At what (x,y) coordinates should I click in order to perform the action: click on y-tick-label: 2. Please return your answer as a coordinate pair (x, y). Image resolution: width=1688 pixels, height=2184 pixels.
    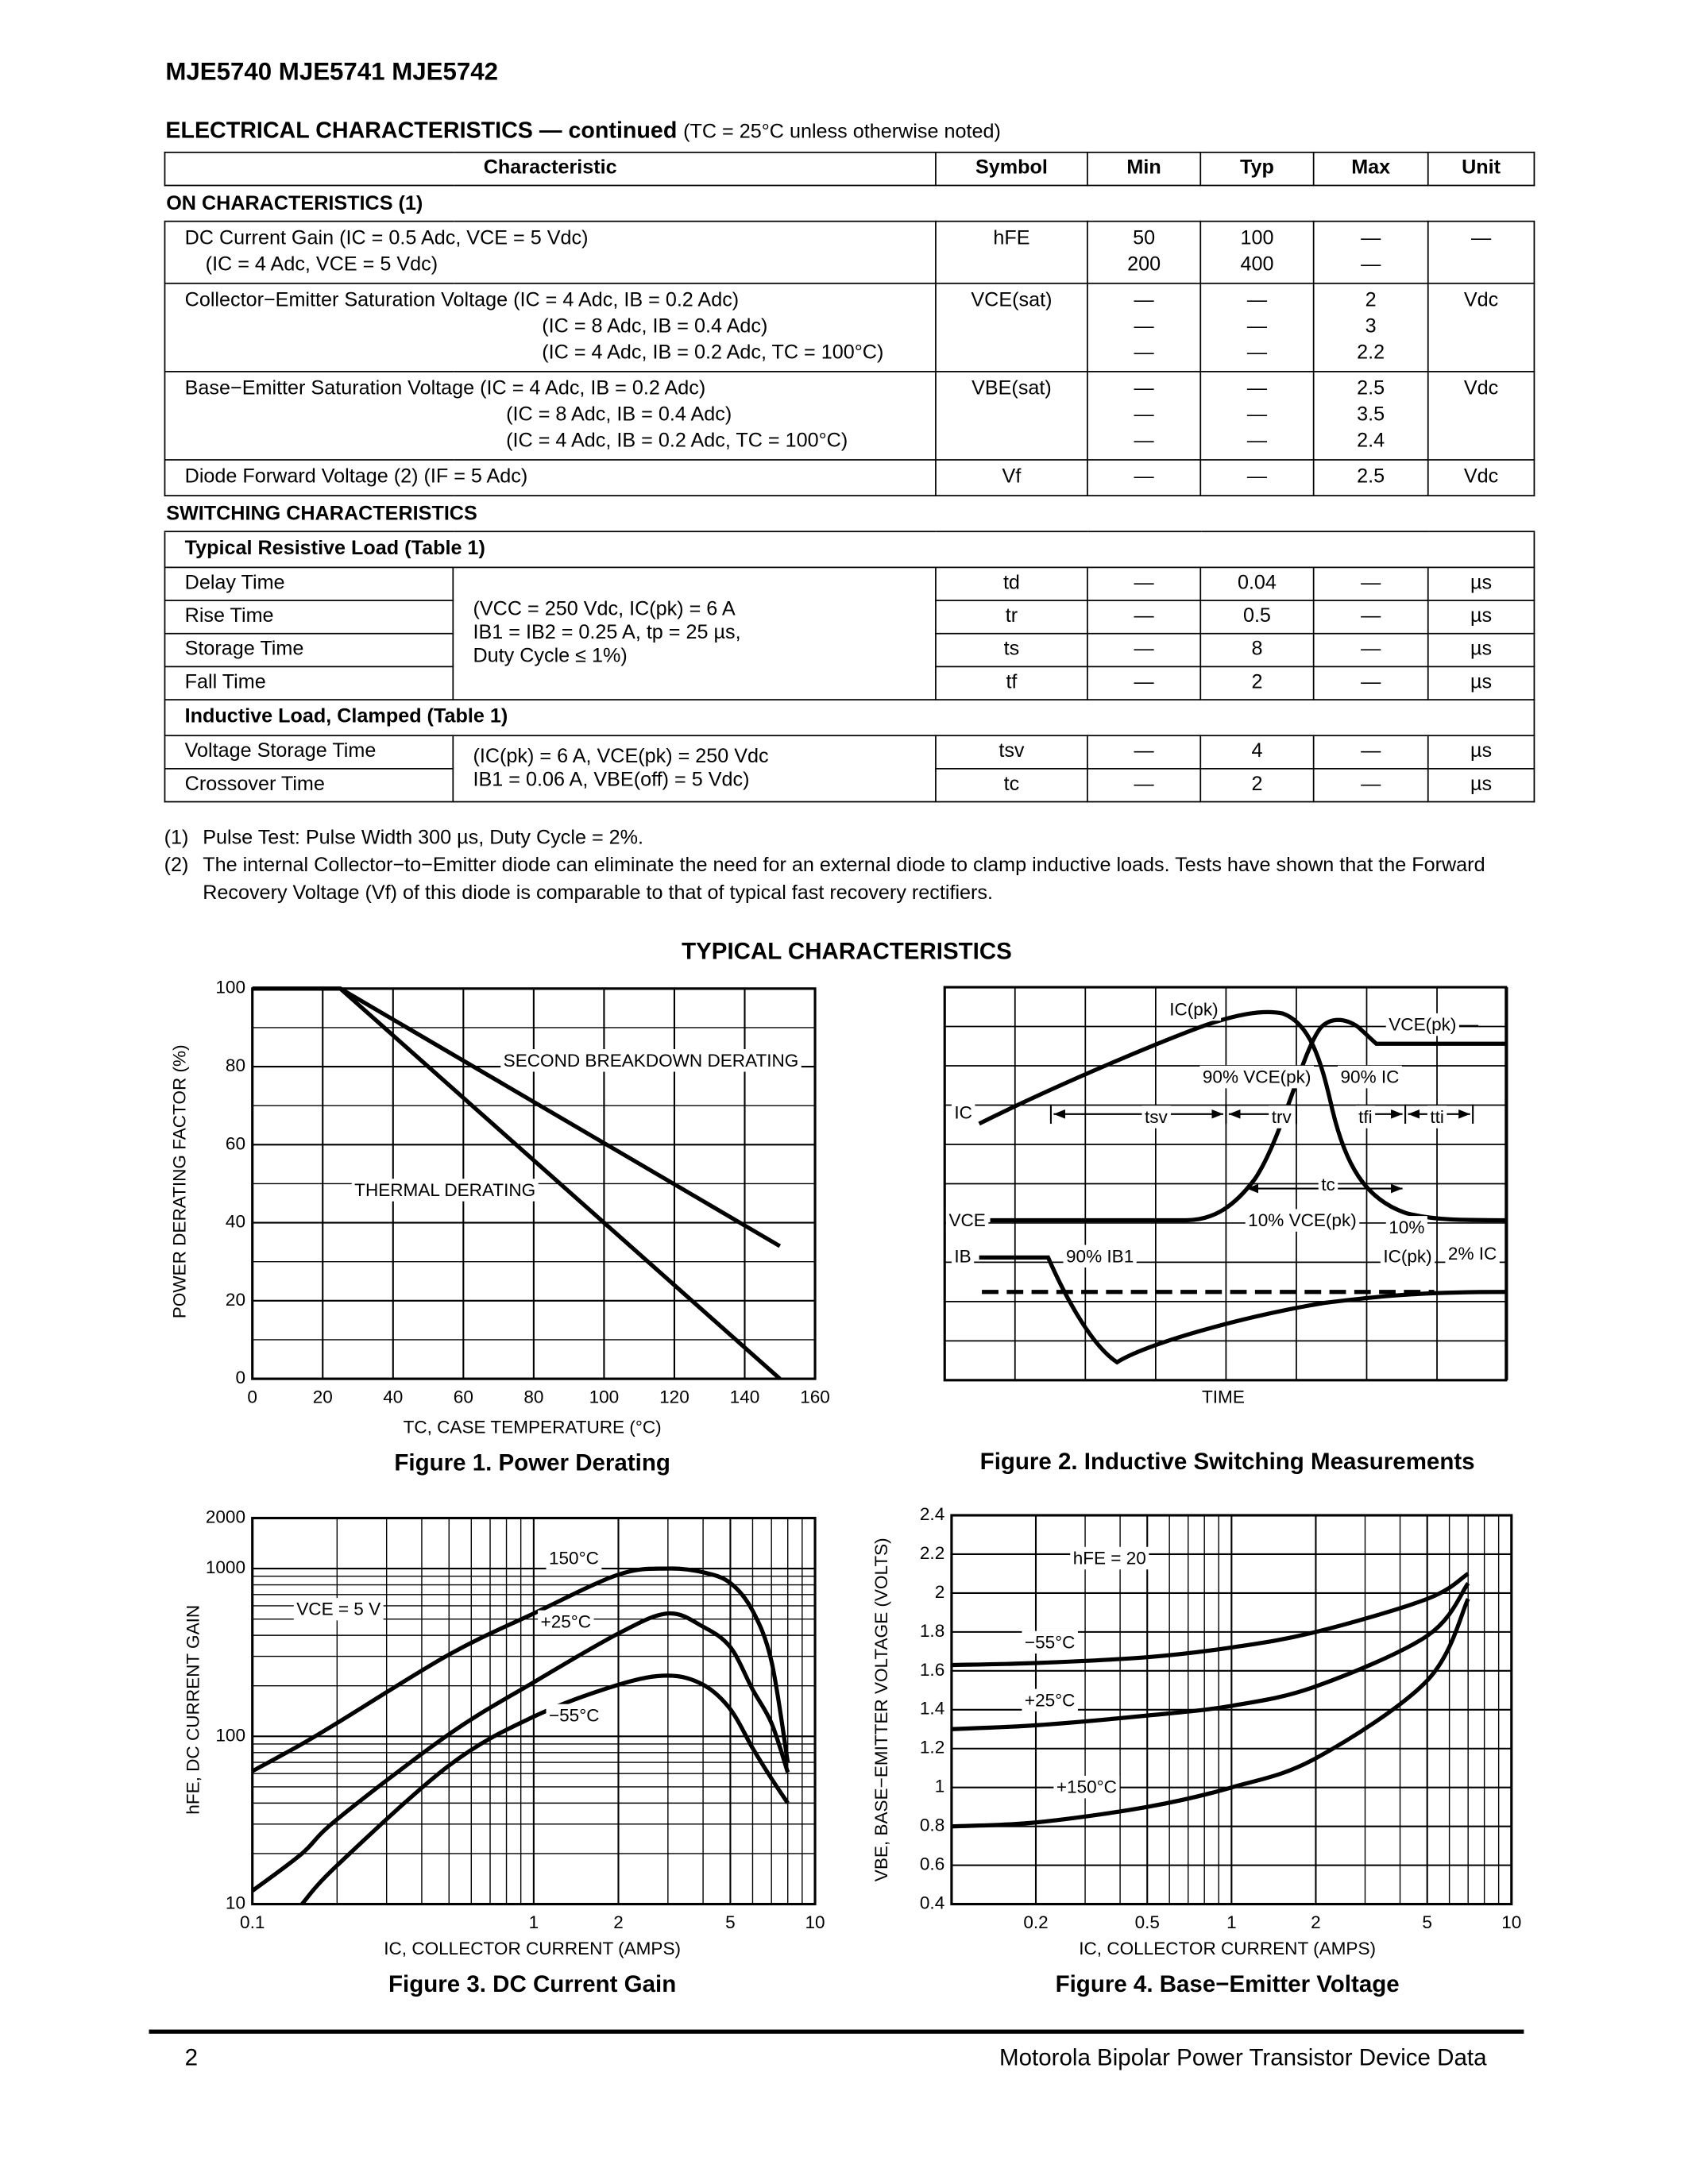
    Looking at the image, I should click on (940, 1592).